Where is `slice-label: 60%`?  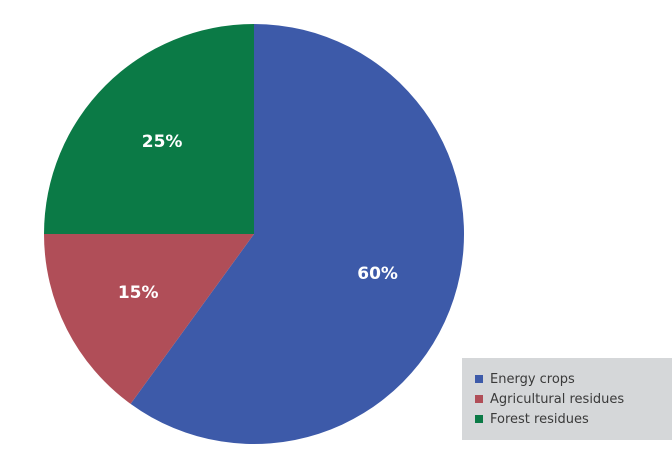 slice-label: 60% is located at coordinates (377, 274).